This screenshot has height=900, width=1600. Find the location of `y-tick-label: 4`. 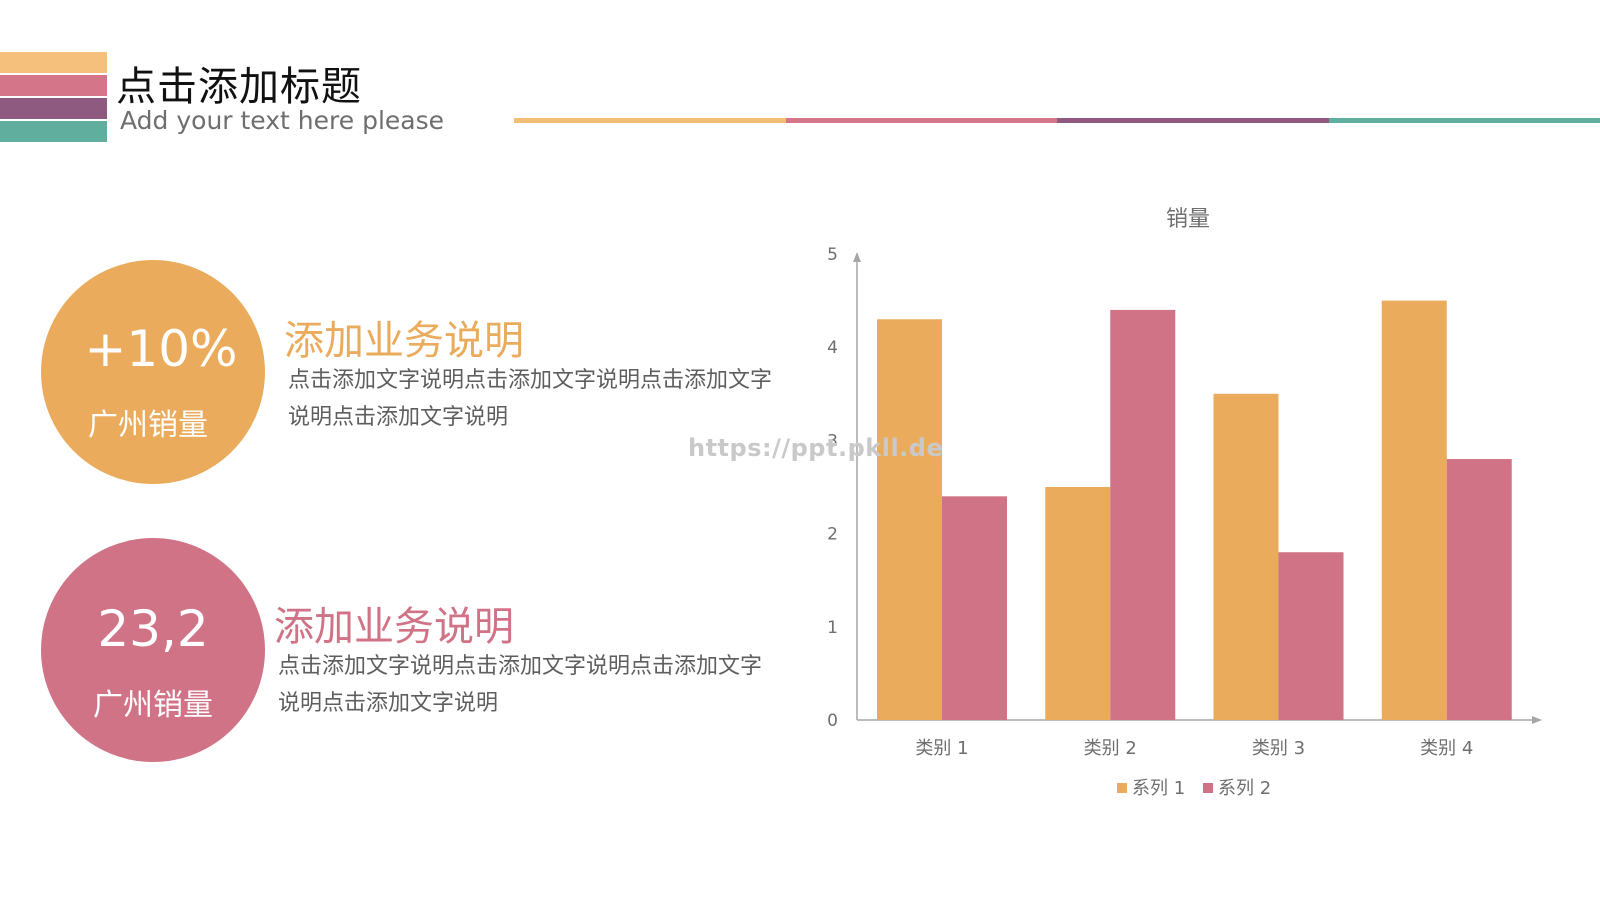

y-tick-label: 4 is located at coordinates (832, 348).